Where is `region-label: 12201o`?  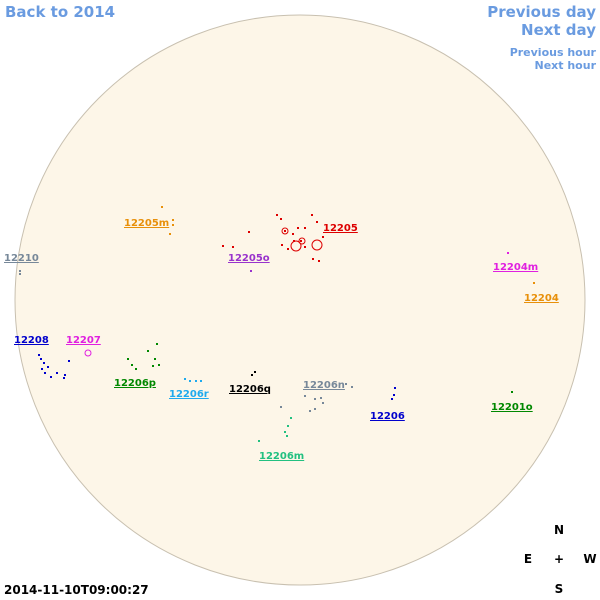
region-label: 12201o is located at coordinates (512, 407).